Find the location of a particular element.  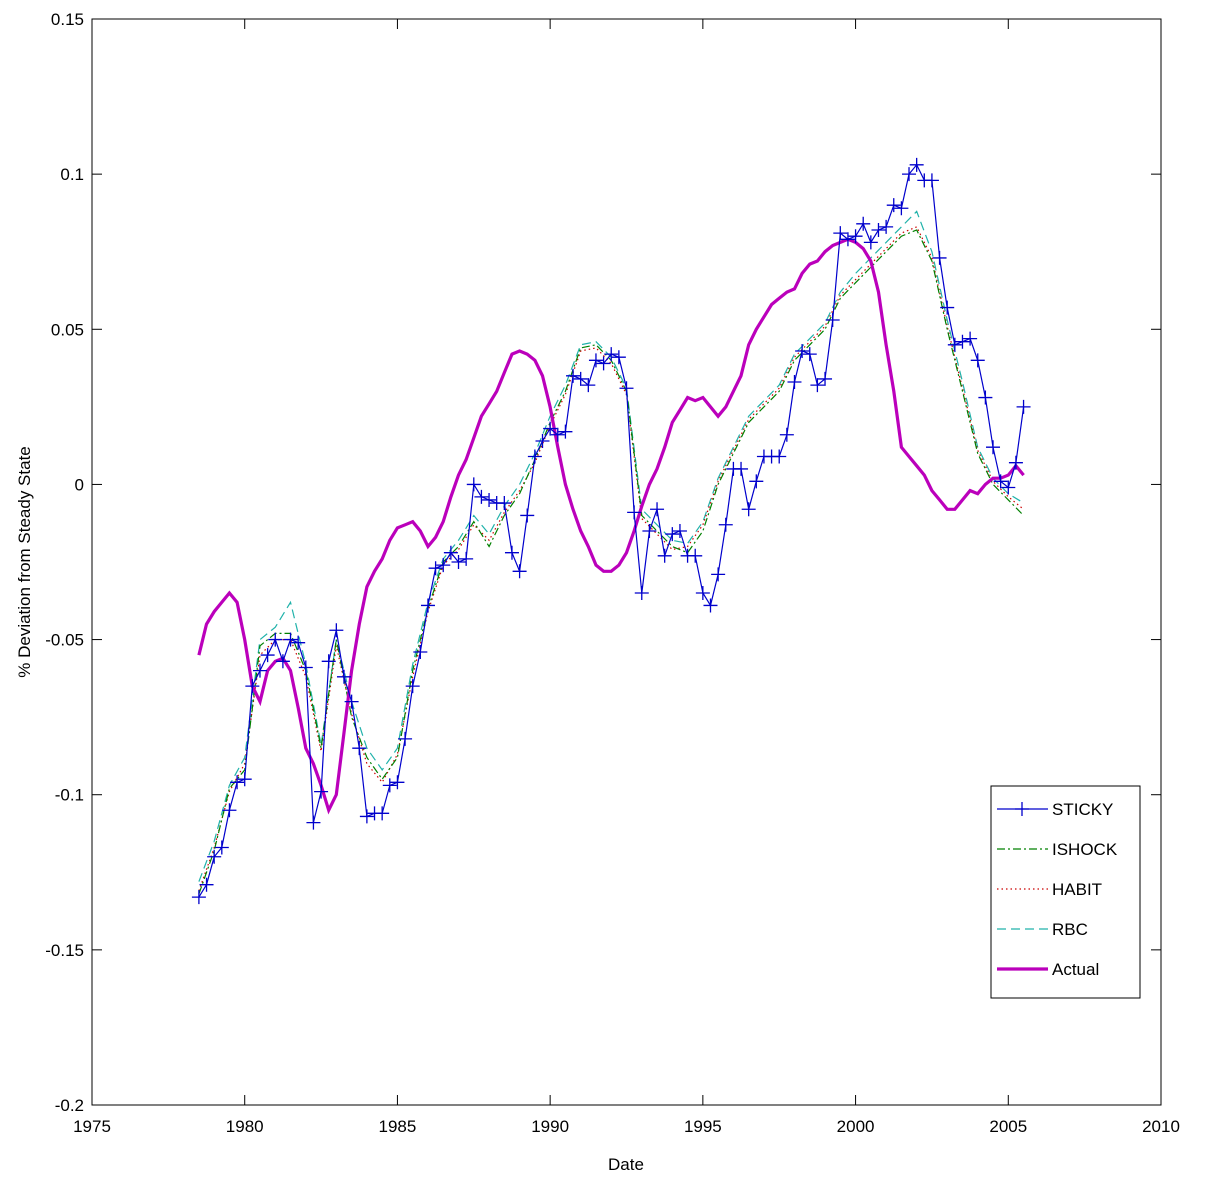

y-axis-title: % Deviation from Steady State is located at coordinates (24, 562).